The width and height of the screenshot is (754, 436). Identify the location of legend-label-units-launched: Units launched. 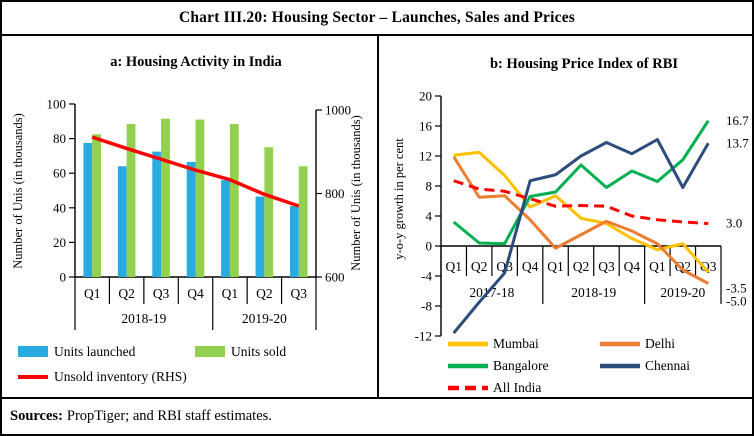
(95, 351).